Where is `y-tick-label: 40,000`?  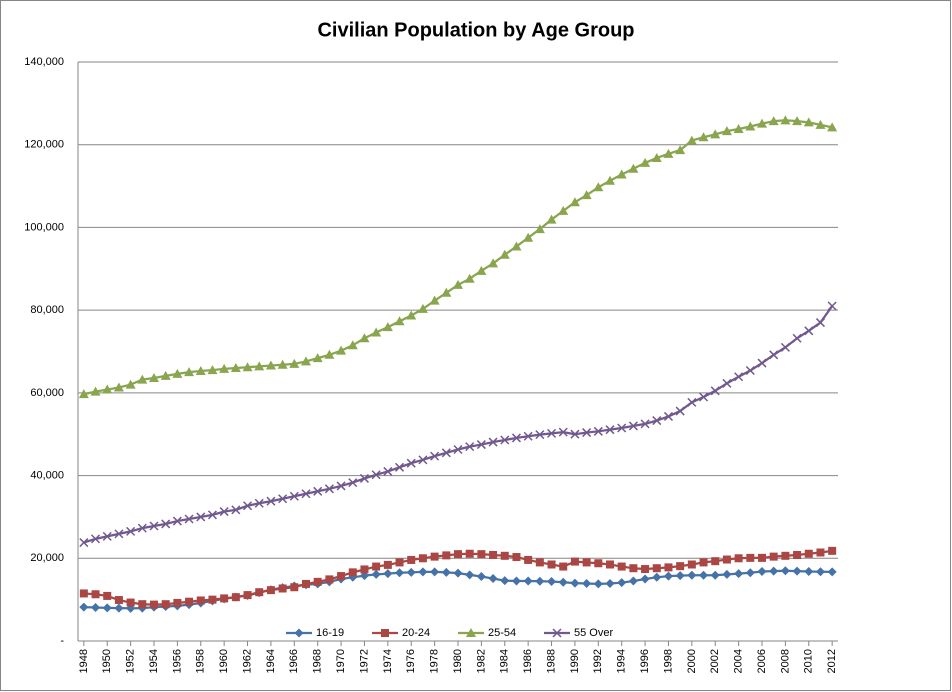 y-tick-label: 40,000 is located at coordinates (47, 475).